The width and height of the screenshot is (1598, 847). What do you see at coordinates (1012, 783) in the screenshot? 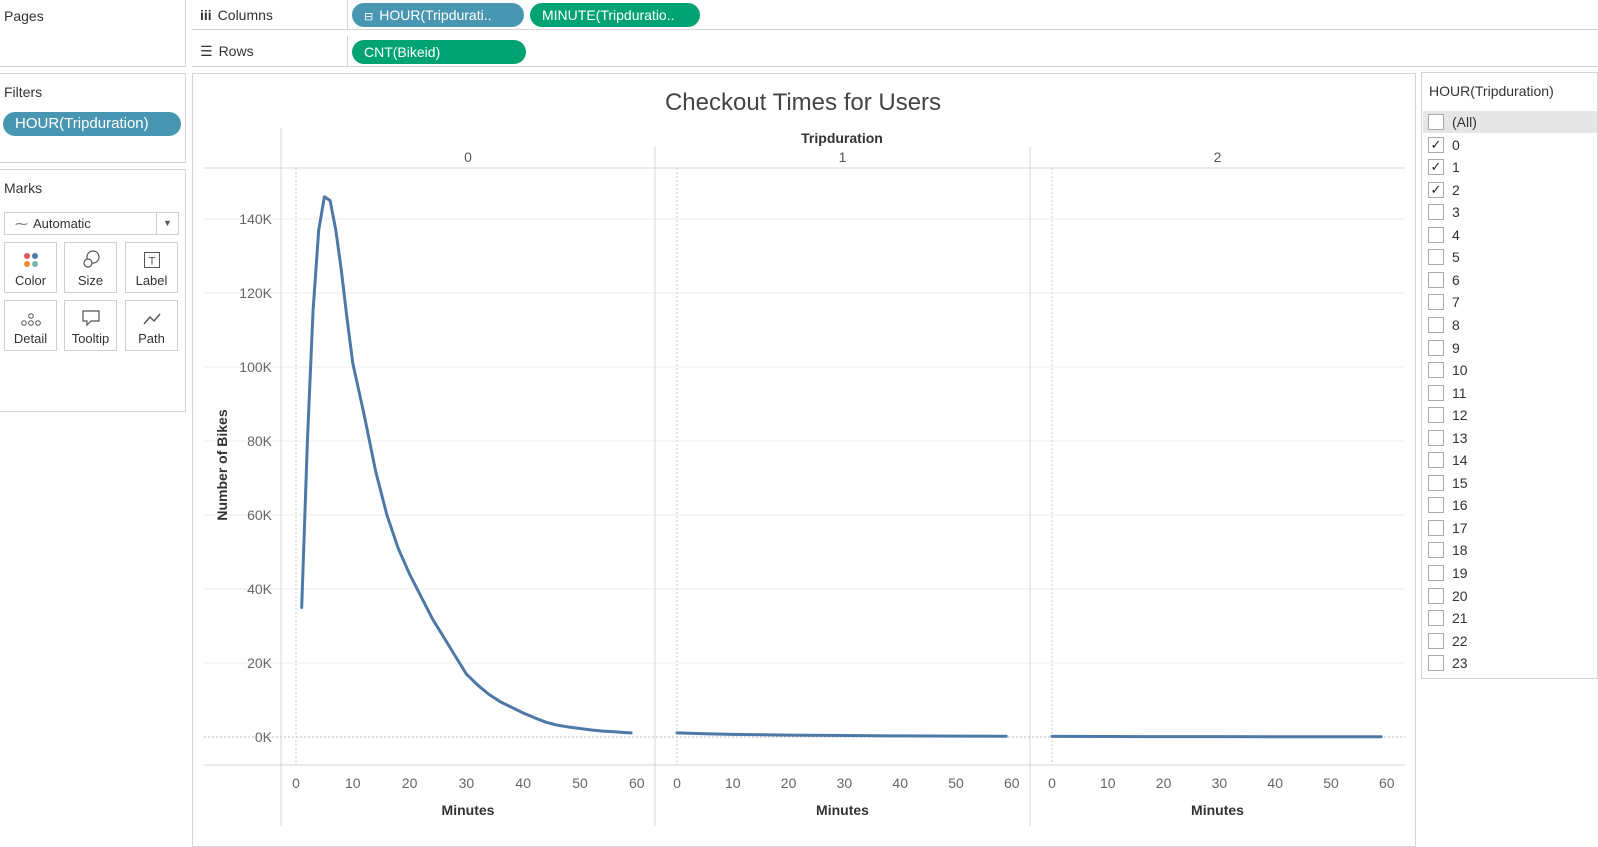
I see `x-tick-label: 60` at bounding box center [1012, 783].